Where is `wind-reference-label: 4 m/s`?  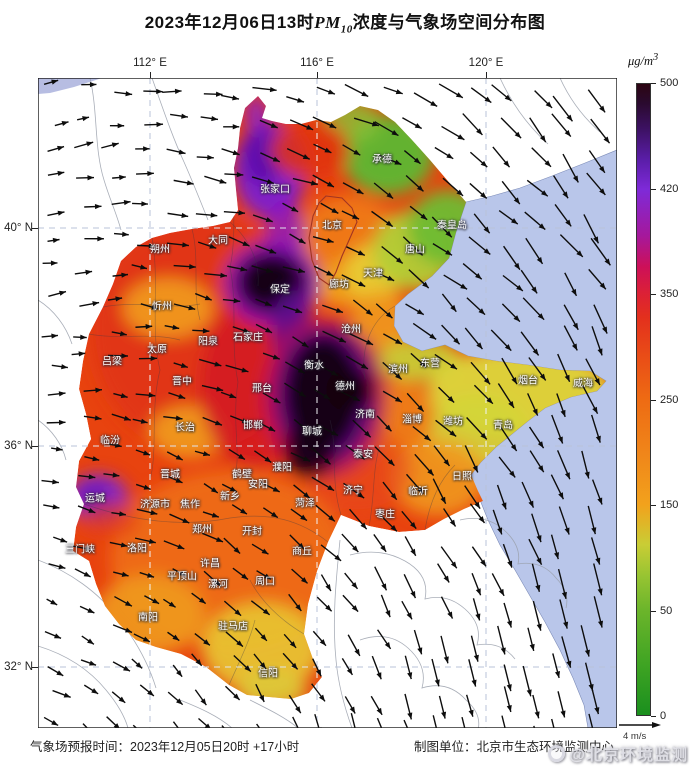
wind-reference-label: 4 m/s is located at coordinates (635, 736).